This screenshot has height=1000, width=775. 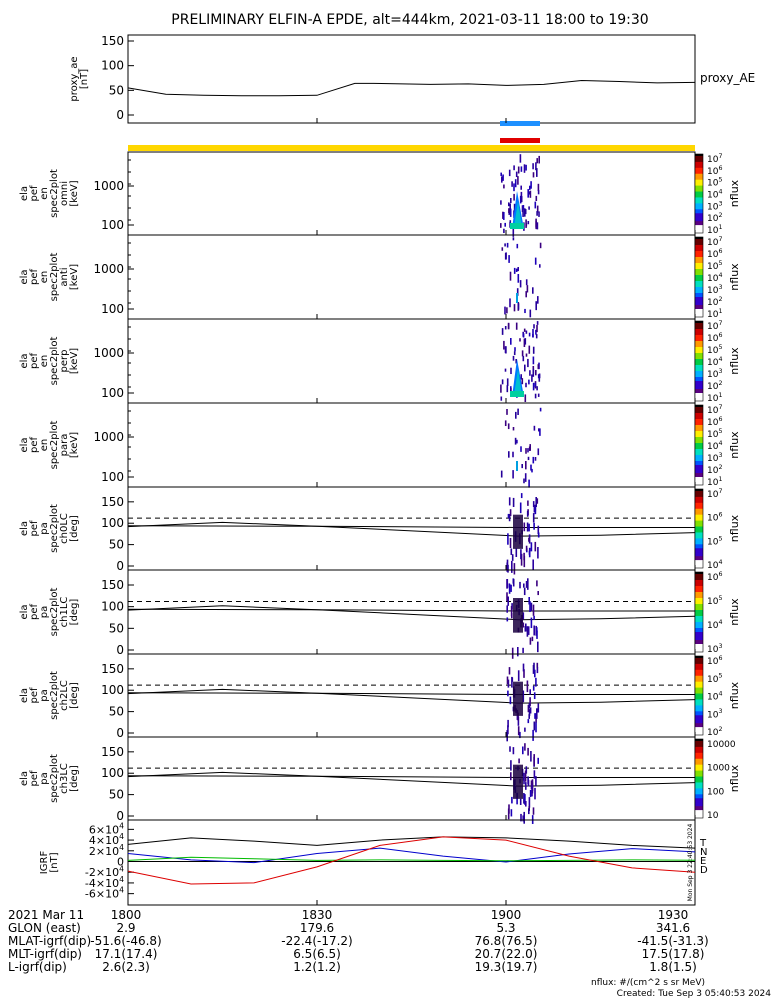 I want to click on energy-panel-omni-colorbar-tick-label: 103, so click(x=714, y=206).